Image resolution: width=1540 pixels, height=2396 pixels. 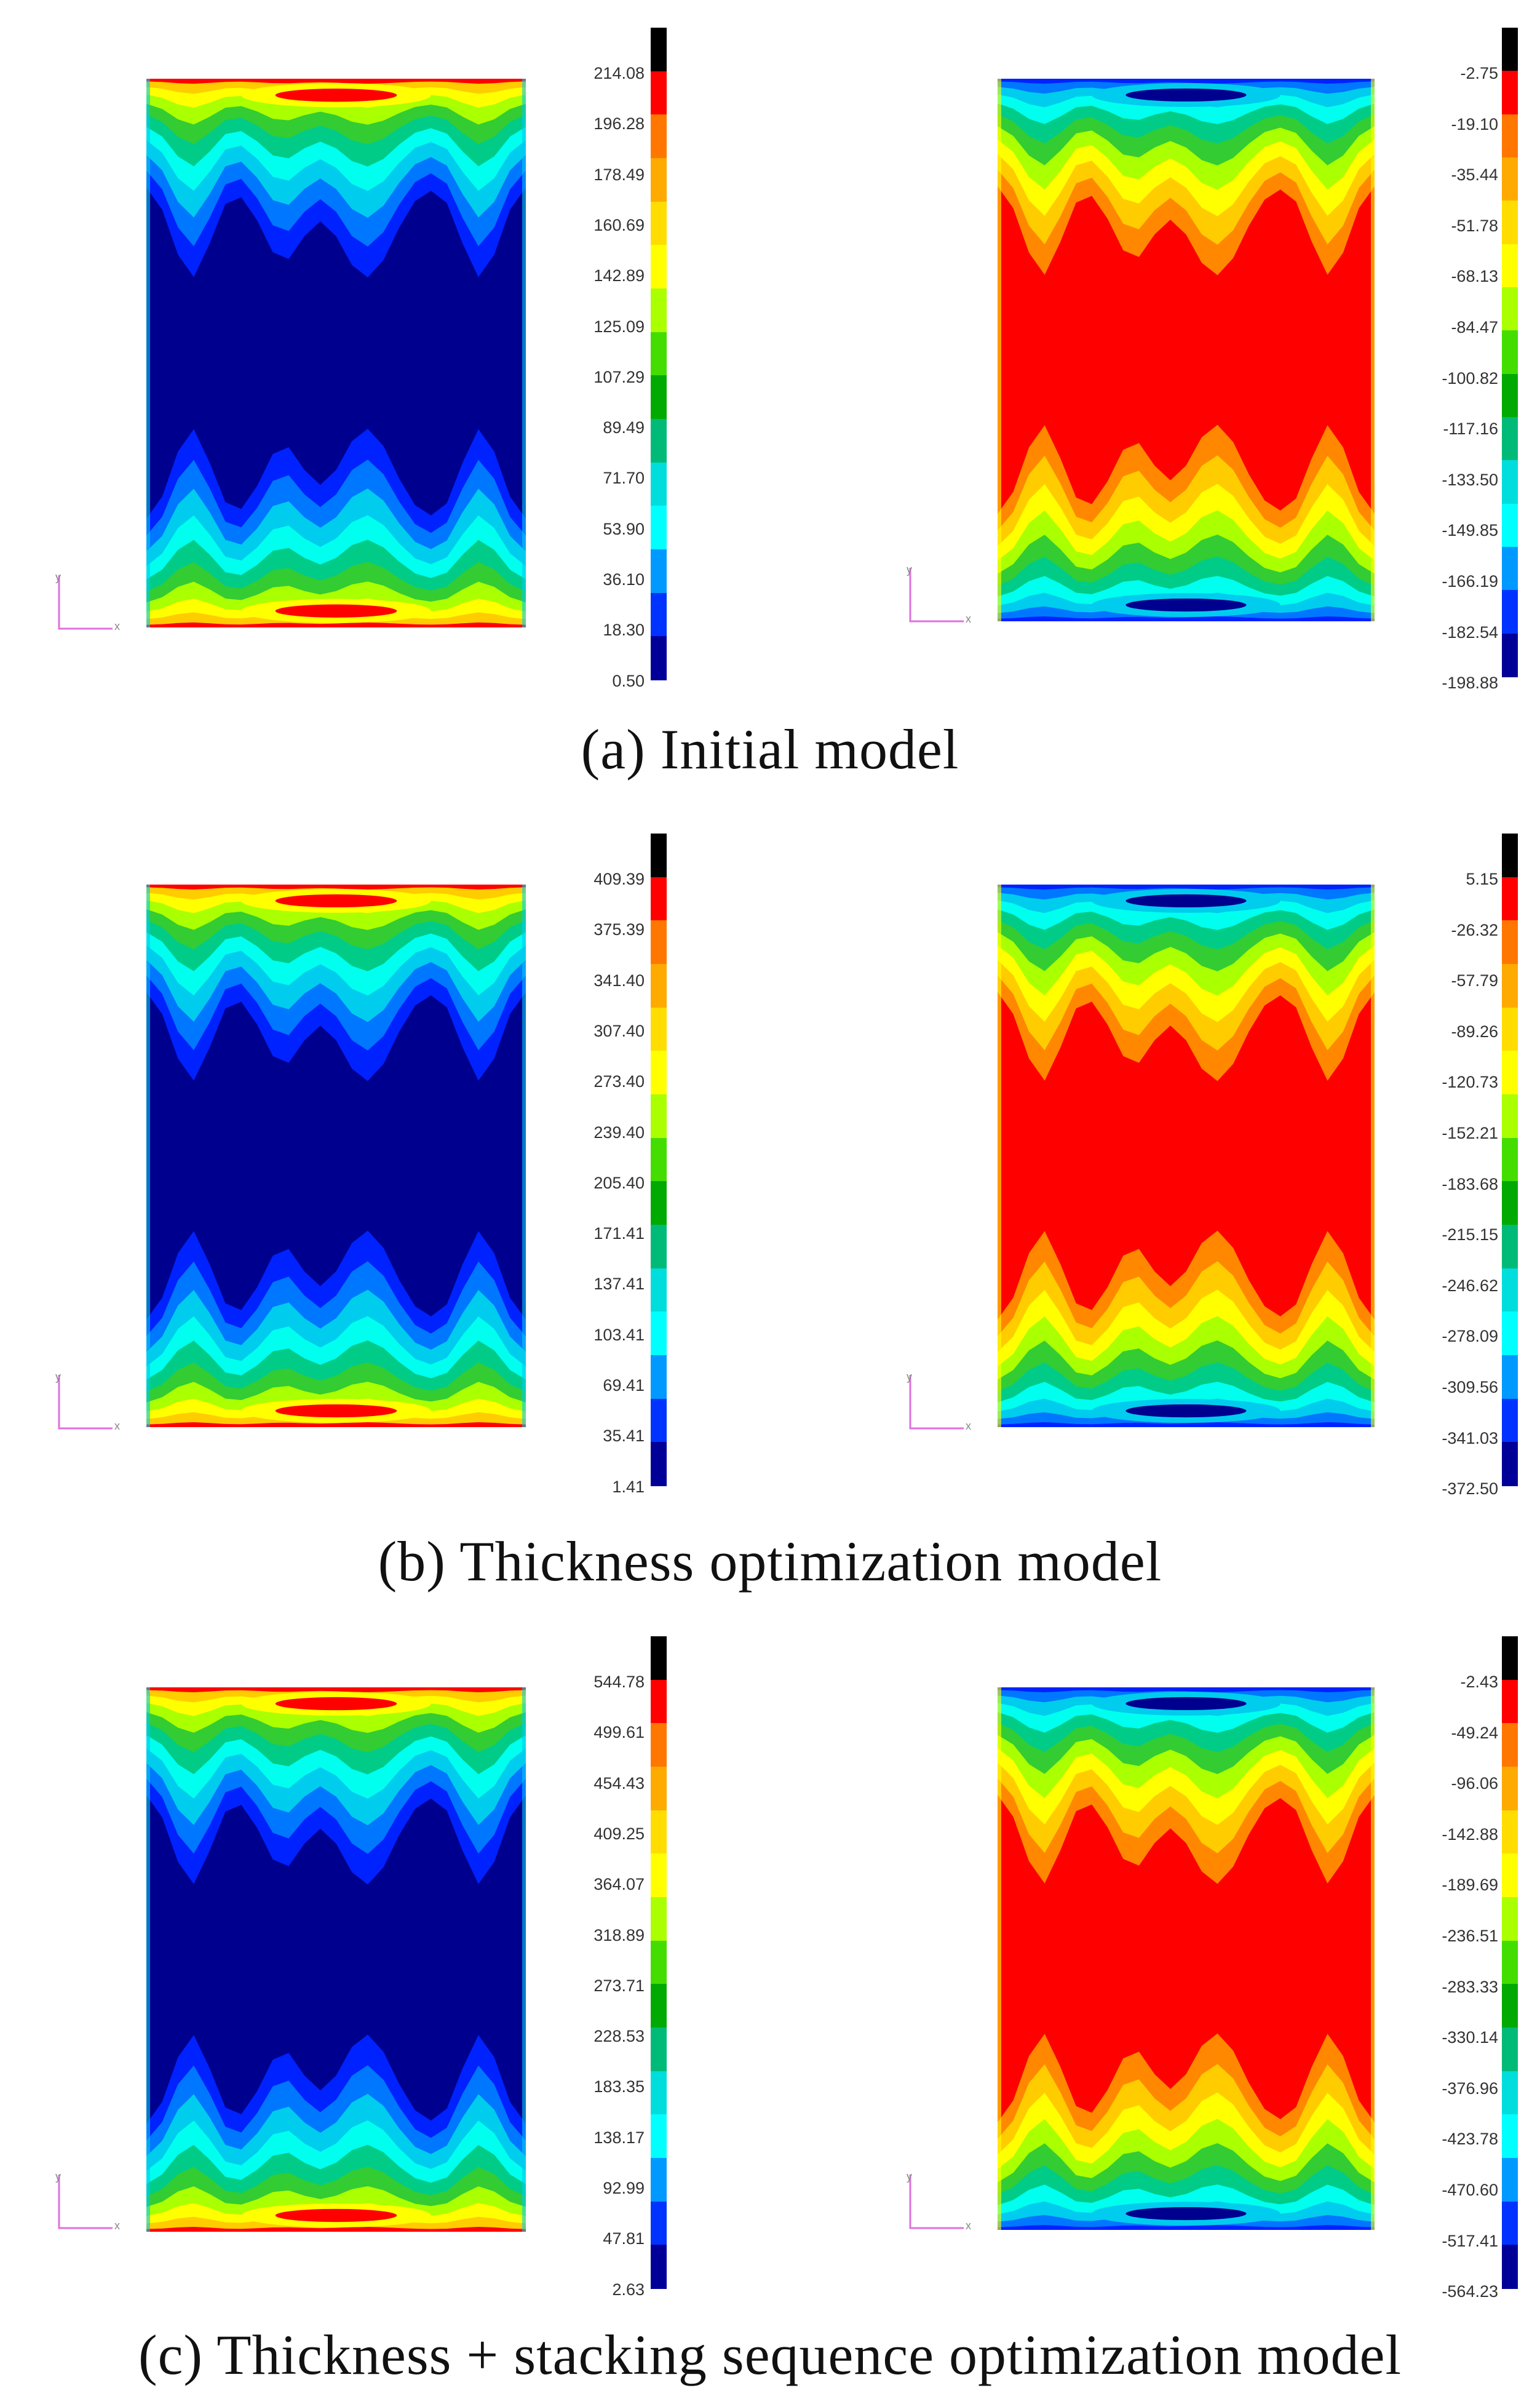 I want to click on scale-label: 214.08, so click(x=619, y=73).